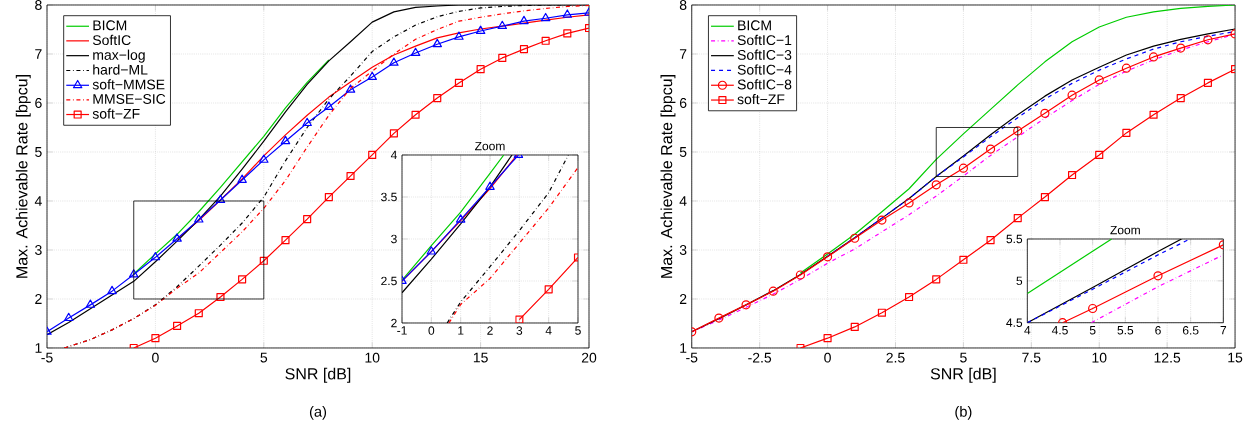  Describe the element at coordinates (764, 84) in the screenshot. I see `legend-label: SoftIC−8` at that location.